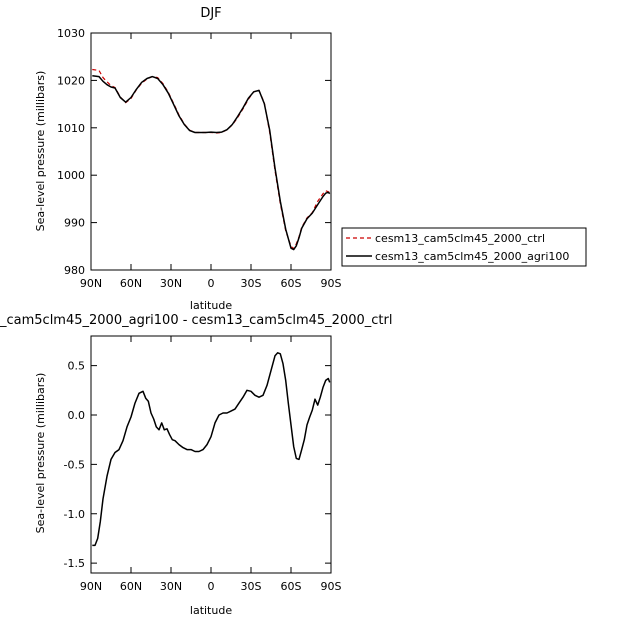 This screenshot has height=623, width=622. I want to click on top-plot-frame, so click(211, 151).